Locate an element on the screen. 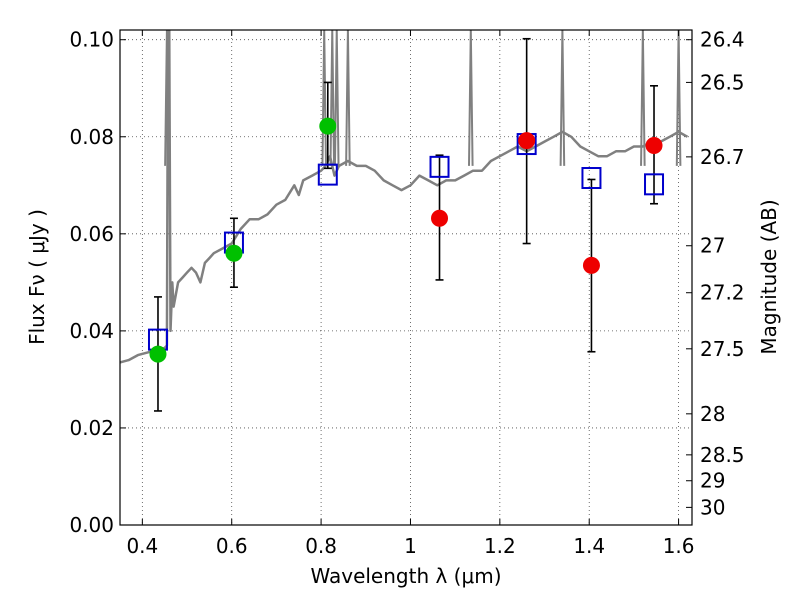 This screenshot has height=600, width=800. right-tick-label: 26.4 is located at coordinates (722, 40).